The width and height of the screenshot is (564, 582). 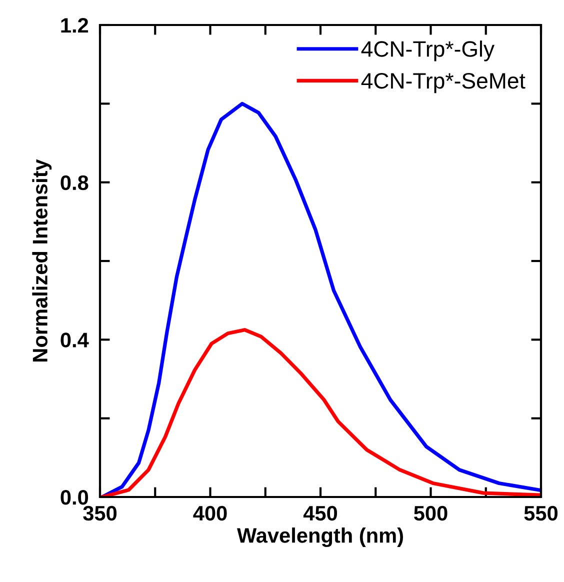 What do you see at coordinates (74, 497) in the screenshot?
I see `y-tick-label: 0.0` at bounding box center [74, 497].